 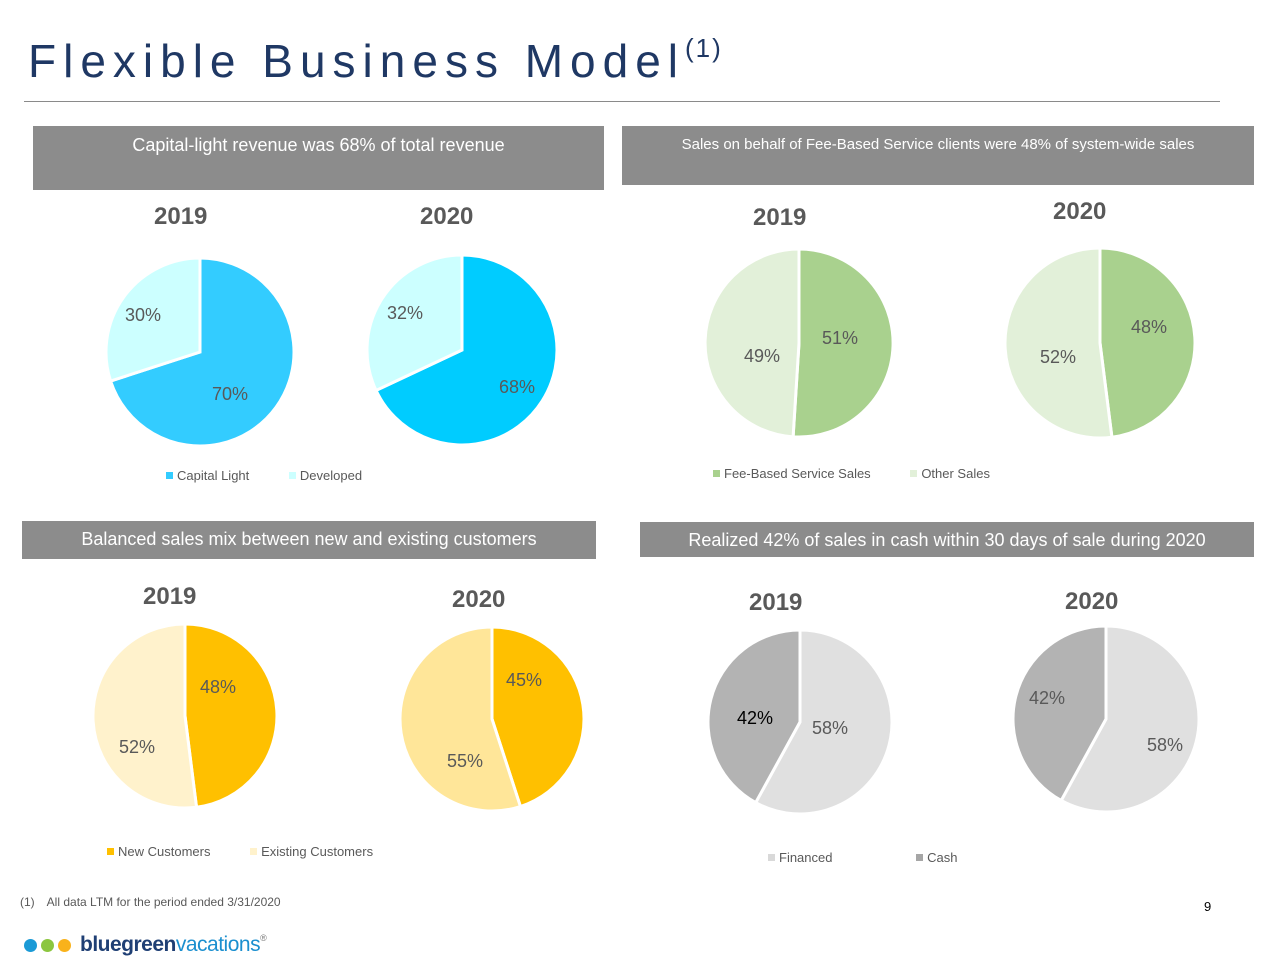 I want to click on legend-label-cash: Cash, so click(x=942, y=857).